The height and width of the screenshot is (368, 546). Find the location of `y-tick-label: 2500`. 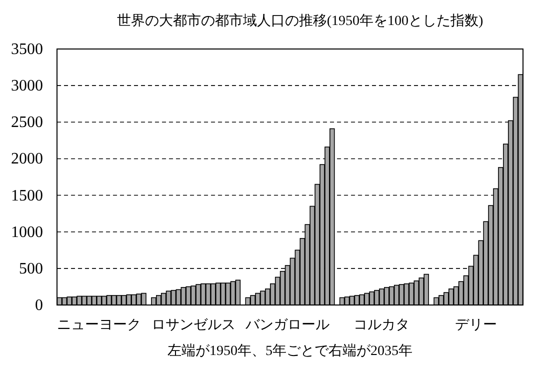

y-tick-label: 2500 is located at coordinates (27, 123).